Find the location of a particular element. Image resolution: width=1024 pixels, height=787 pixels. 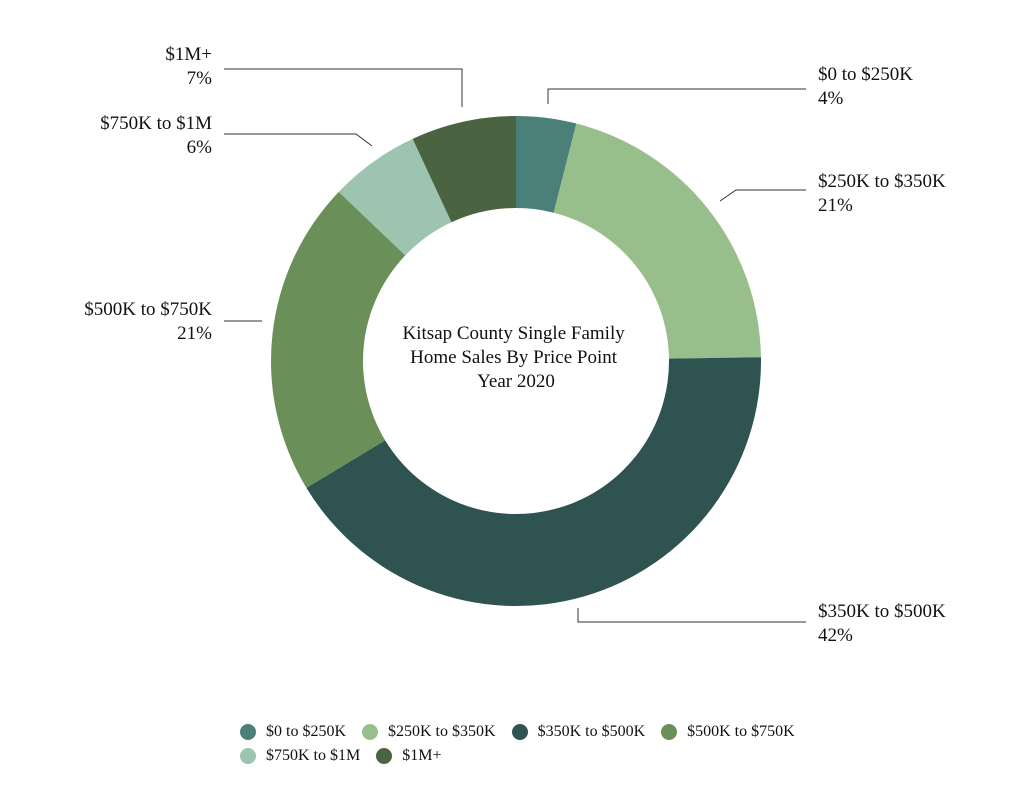

legend-item: $350K to $500K is located at coordinates (578, 732).